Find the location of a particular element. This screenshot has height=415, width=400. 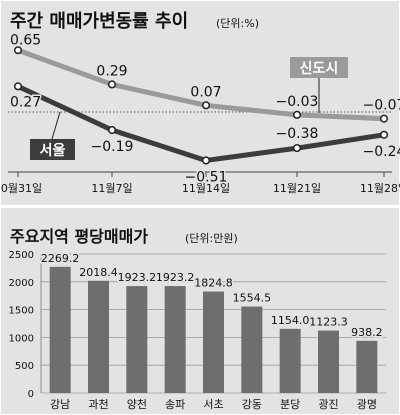

bar-value-label: 1824.8 is located at coordinates (213, 283).